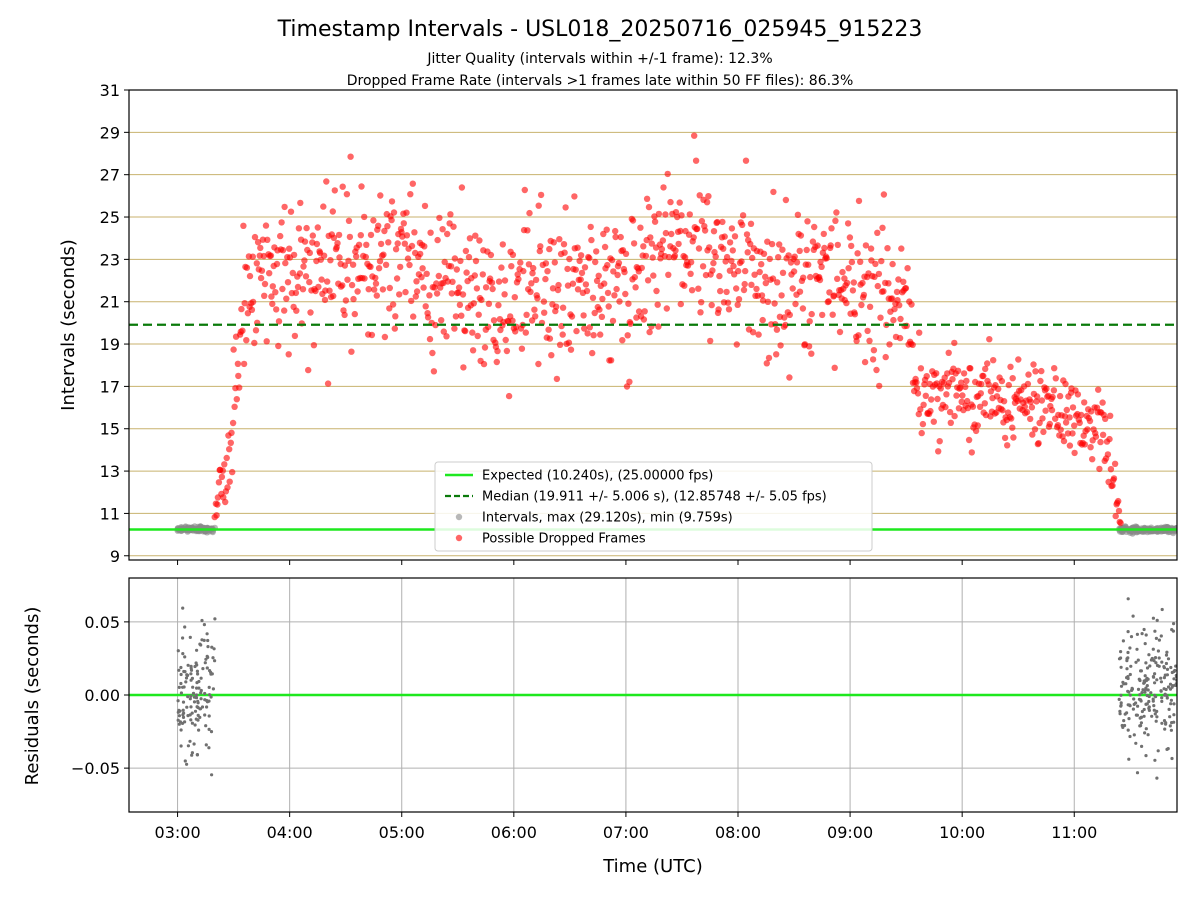 Image resolution: width=1200 pixels, height=900 pixels. Describe the element at coordinates (110, 471) in the screenshot. I see `y-tick-label: 13` at that location.